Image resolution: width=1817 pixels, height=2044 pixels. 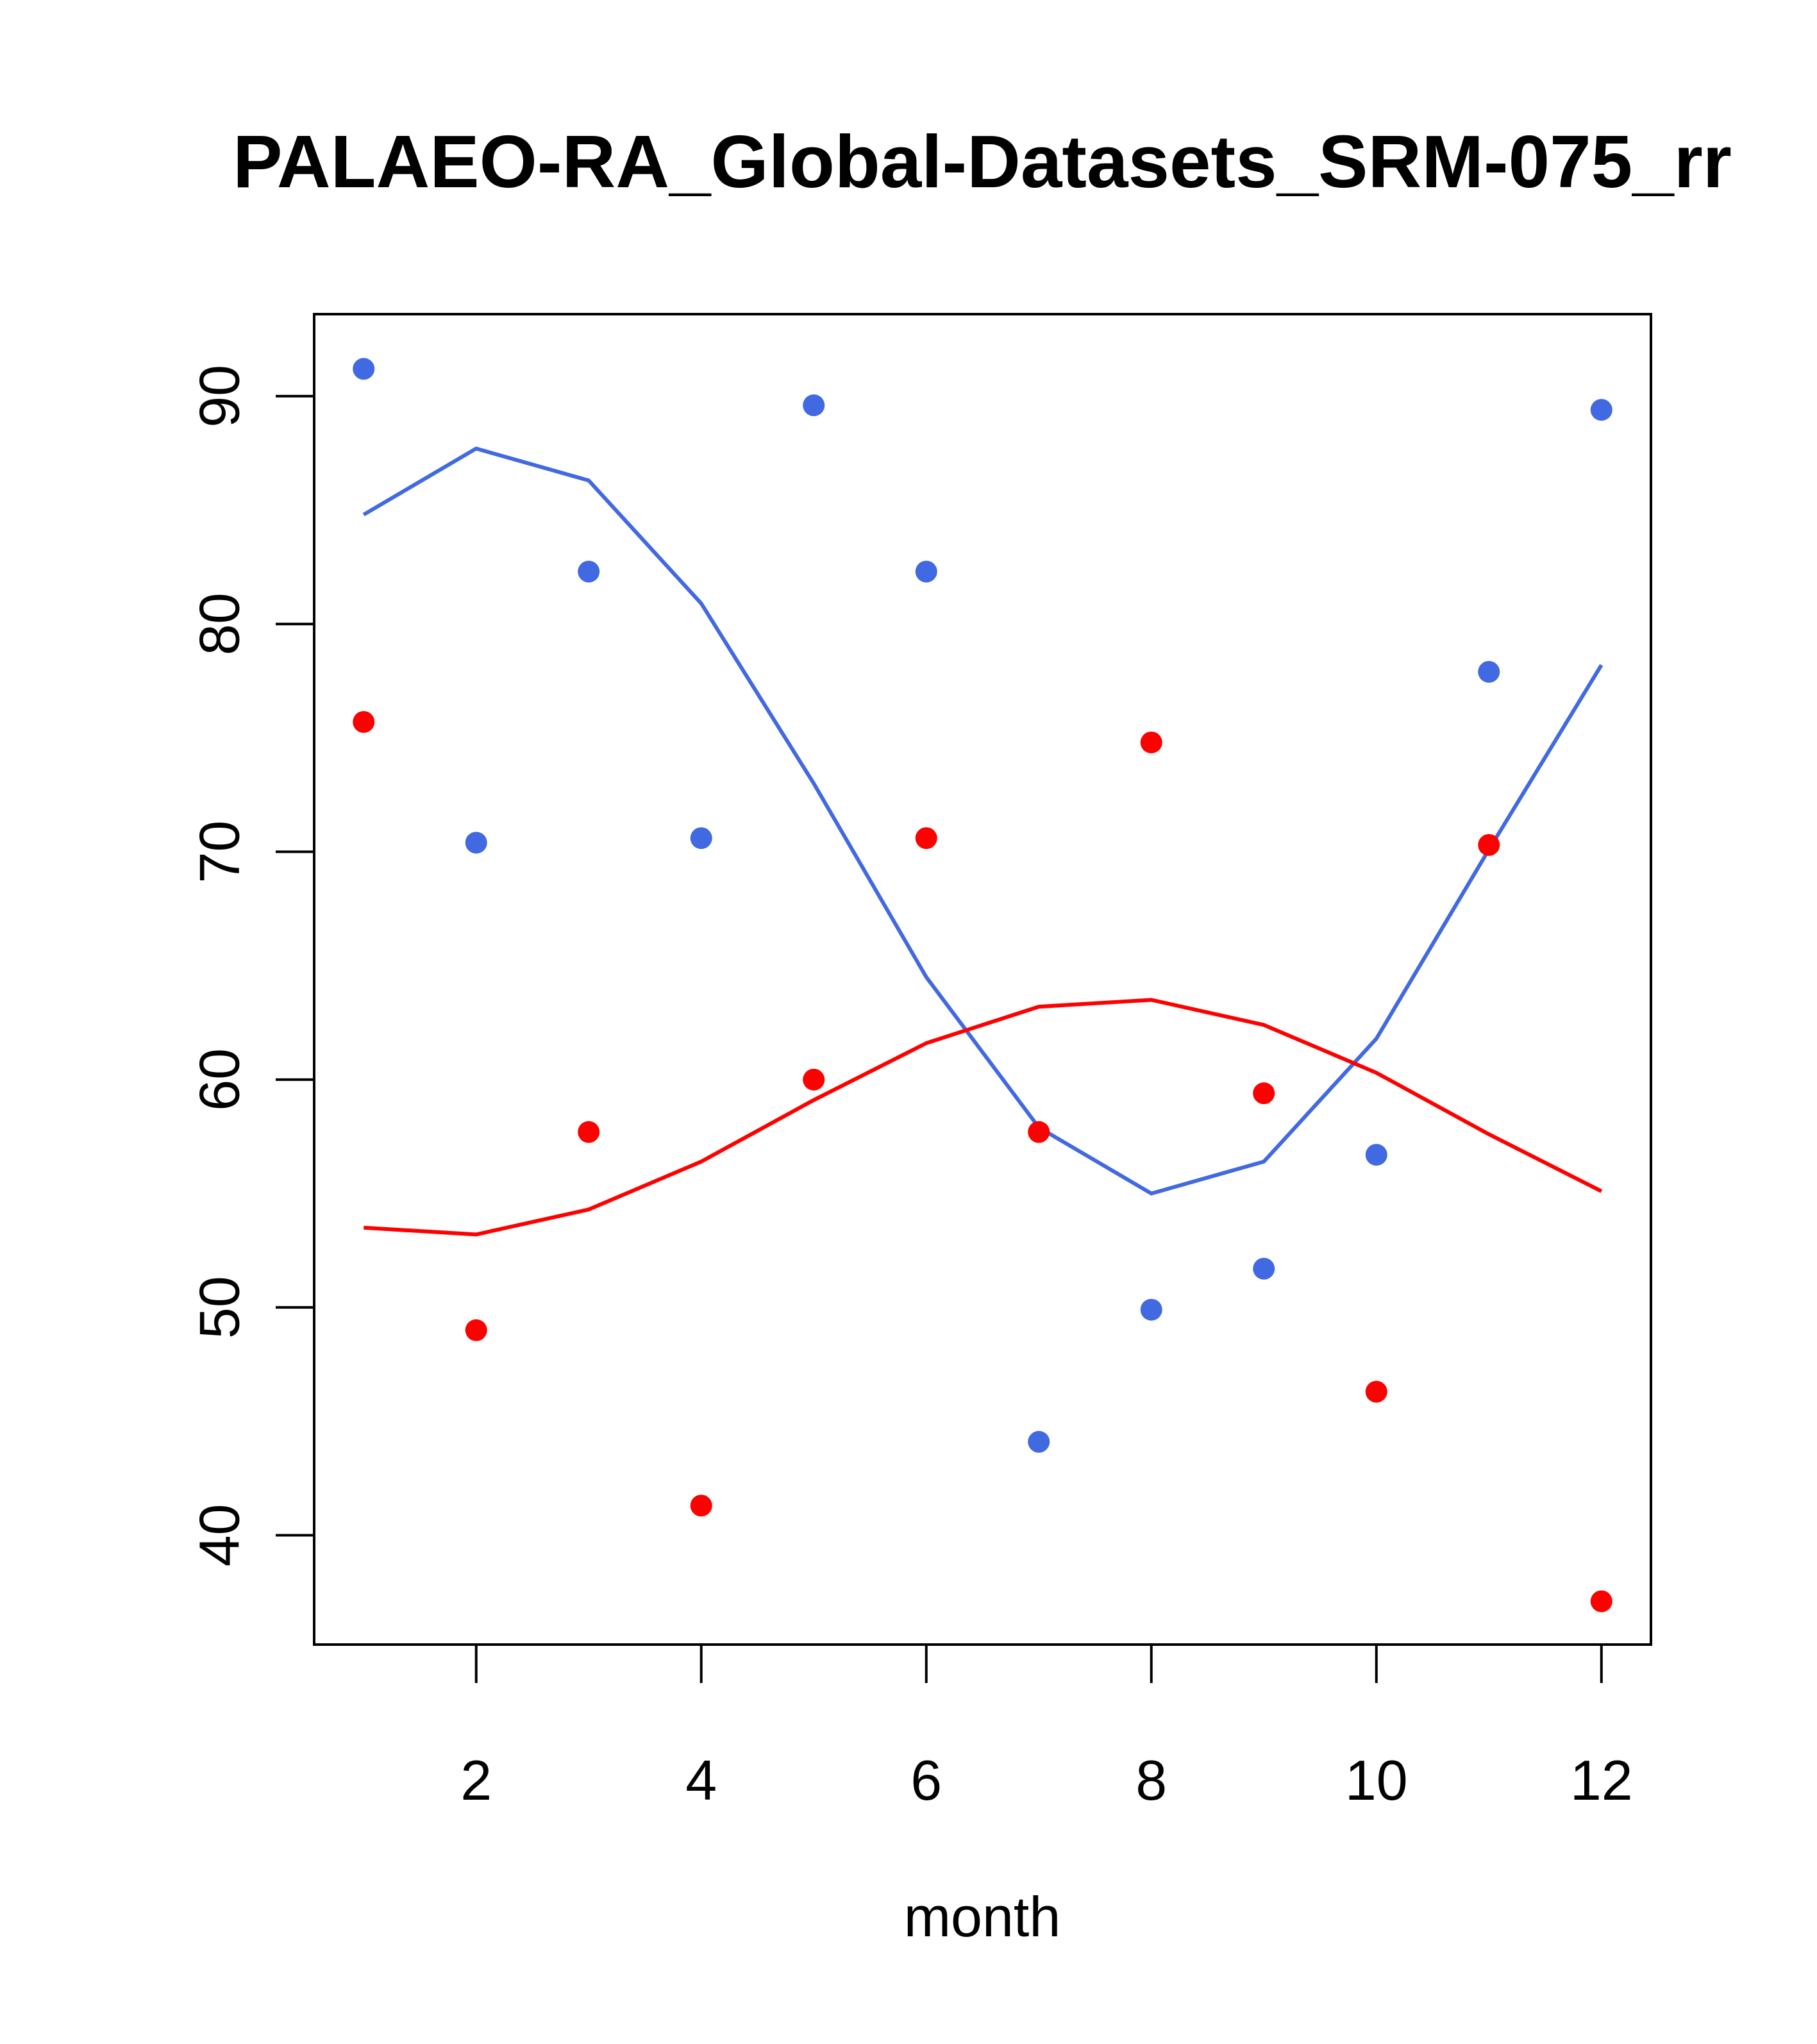 I want to click on x-axis-label: month, so click(x=982, y=1917).